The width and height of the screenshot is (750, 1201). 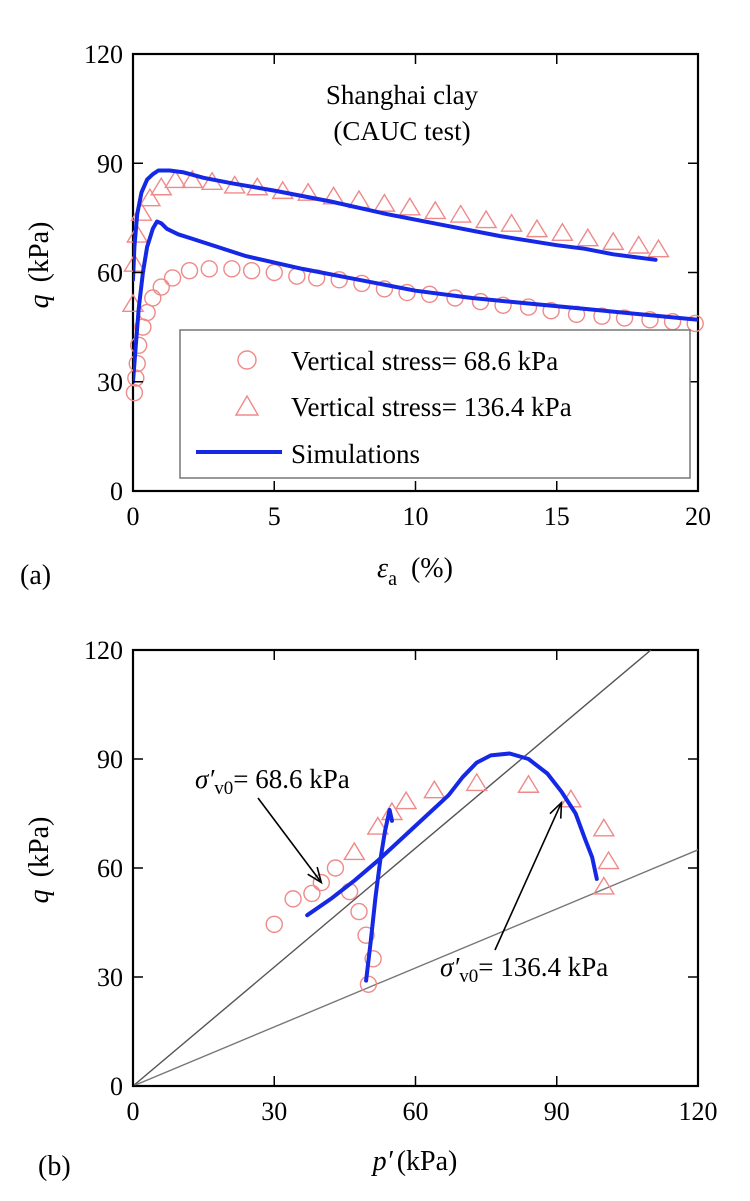 What do you see at coordinates (416, 1111) in the screenshot?
I see `x-tick-label: 60` at bounding box center [416, 1111].